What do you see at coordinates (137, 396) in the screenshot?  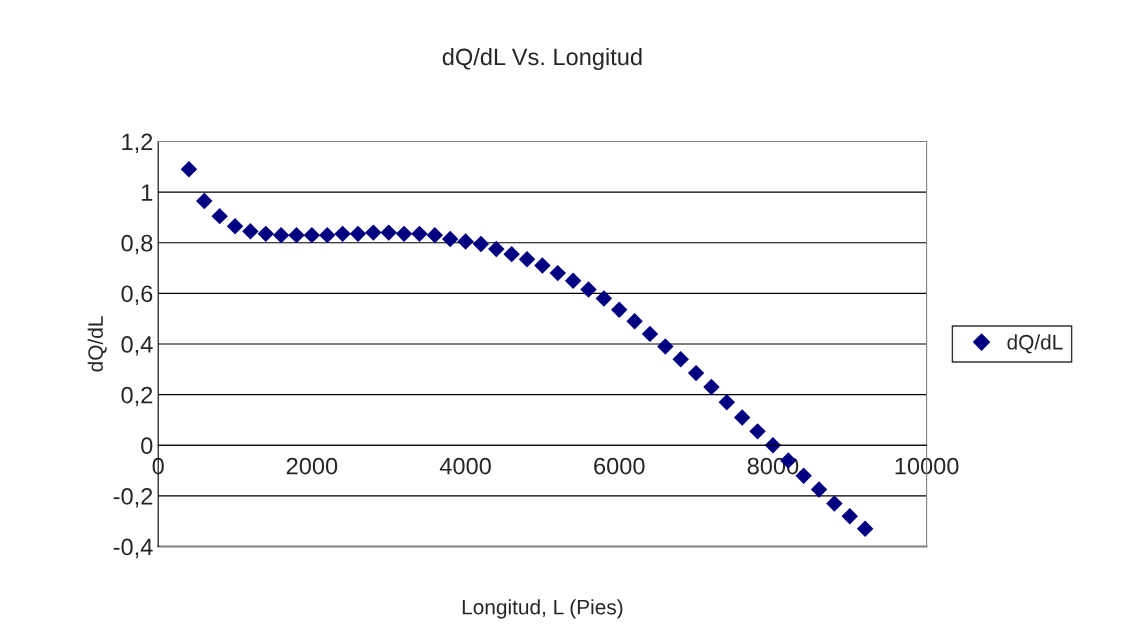 I see `y-tick-label: 0,2` at bounding box center [137, 396].